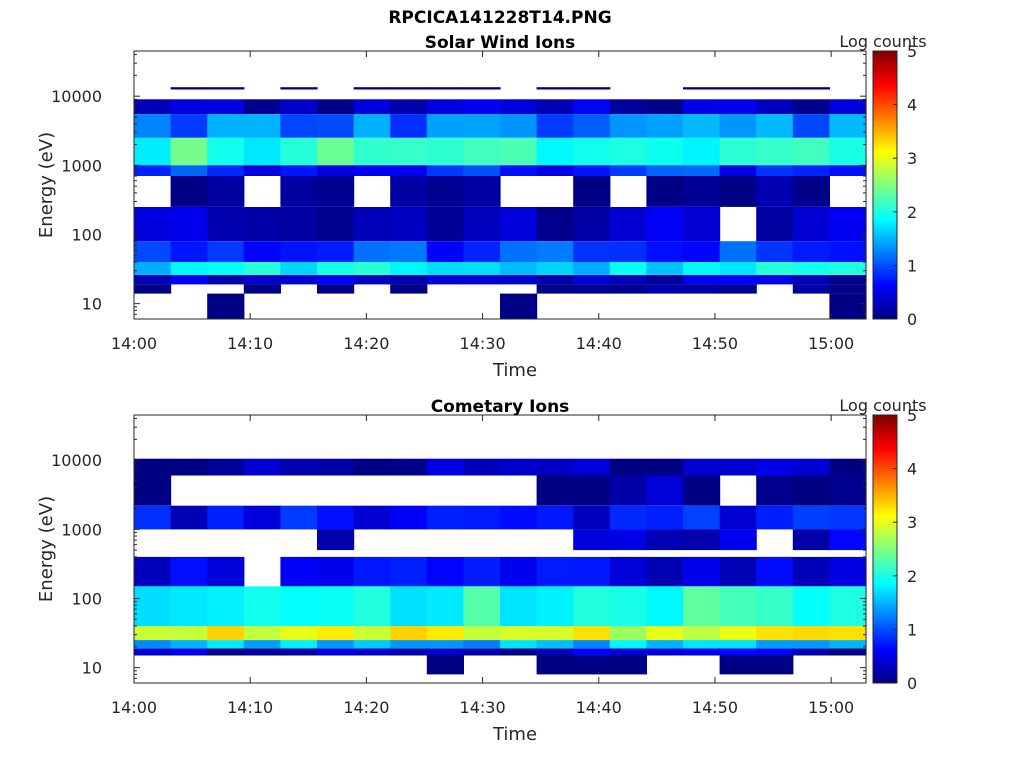 This screenshot has height=768, width=1024. I want to click on solar-wind-x-tick-label: 14:20, so click(366, 343).